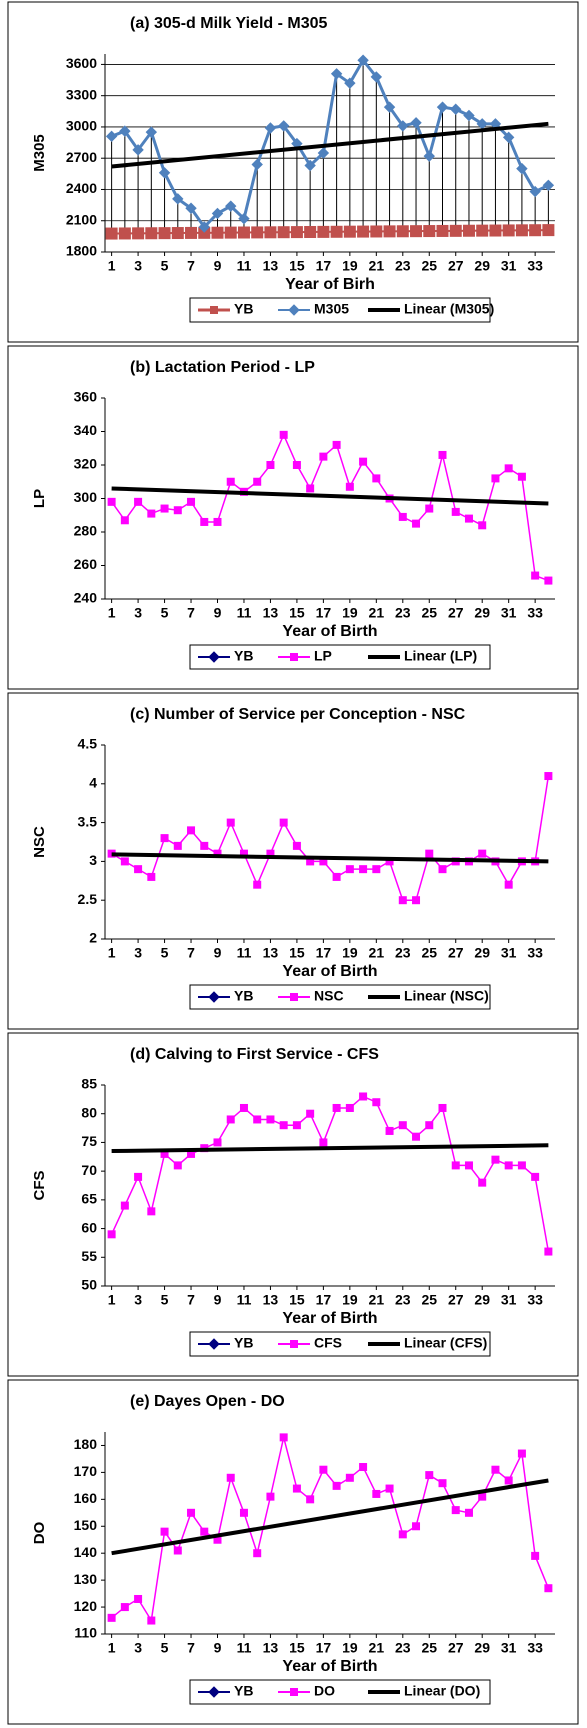  What do you see at coordinates (86, 497) in the screenshot?
I see `y-tick-label: 300` at bounding box center [86, 497].